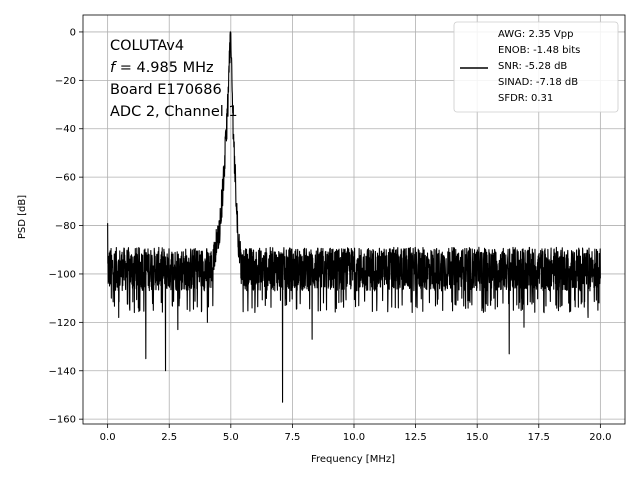 The width and height of the screenshot is (640, 484). What do you see at coordinates (22, 217) in the screenshot?
I see `y-axis-label: PSD [dB]` at bounding box center [22, 217].